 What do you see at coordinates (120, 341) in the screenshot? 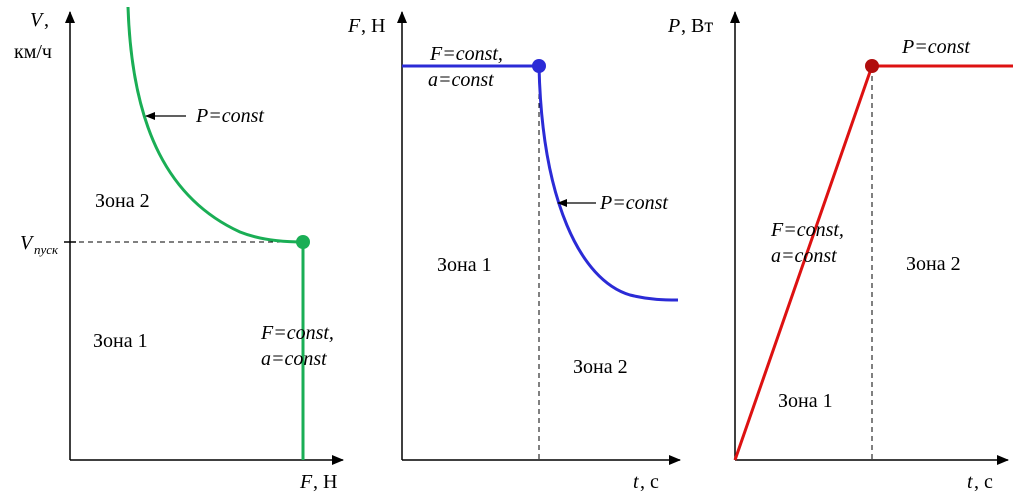
I see `chart1-label-zone1: Зона 1` at bounding box center [120, 341].